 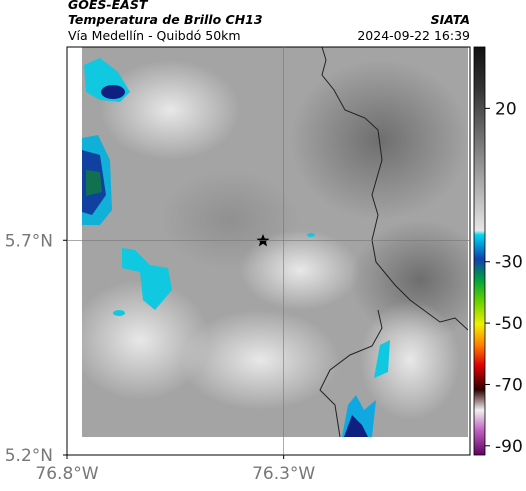 What do you see at coordinates (509, 385) in the screenshot?
I see `colorbar-tick-label: -70` at bounding box center [509, 385].